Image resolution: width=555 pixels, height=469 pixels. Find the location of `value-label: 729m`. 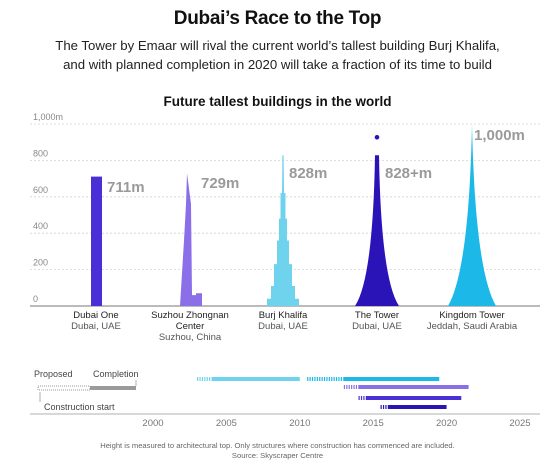

value-label: 729m is located at coordinates (220, 183).